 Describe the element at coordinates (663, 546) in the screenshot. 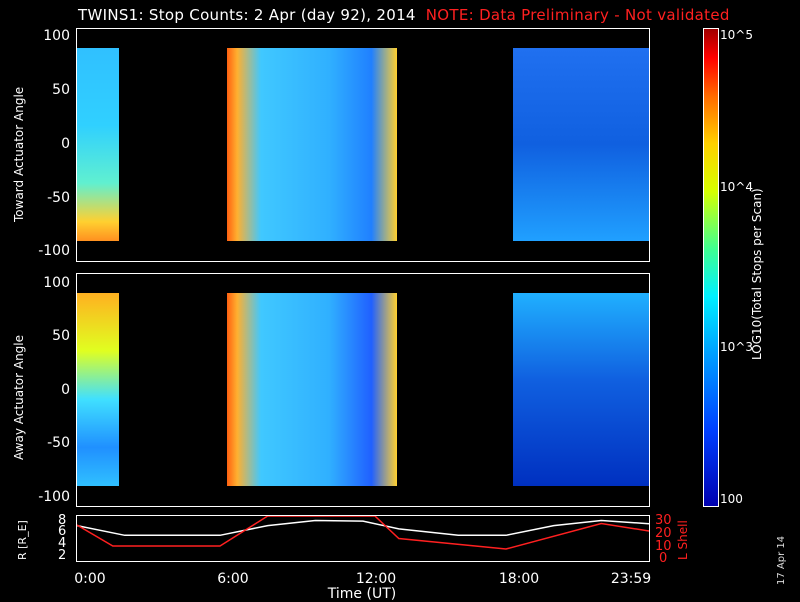

I see `orbit-right-tick-10: 10` at that location.